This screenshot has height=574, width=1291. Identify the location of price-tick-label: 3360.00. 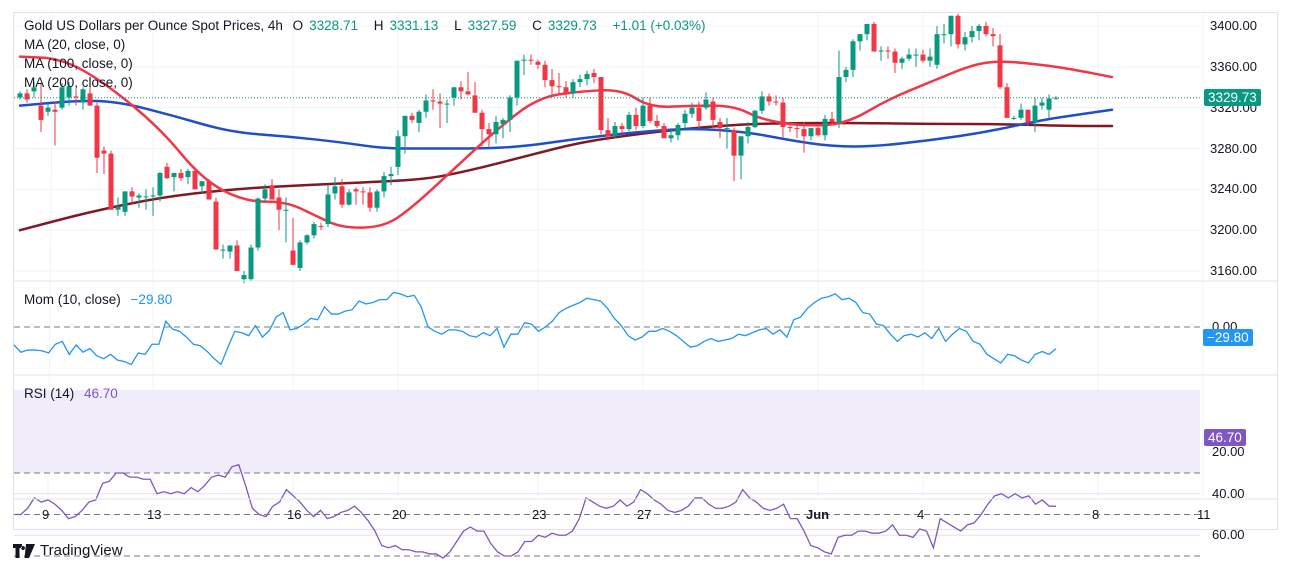
(1233, 66).